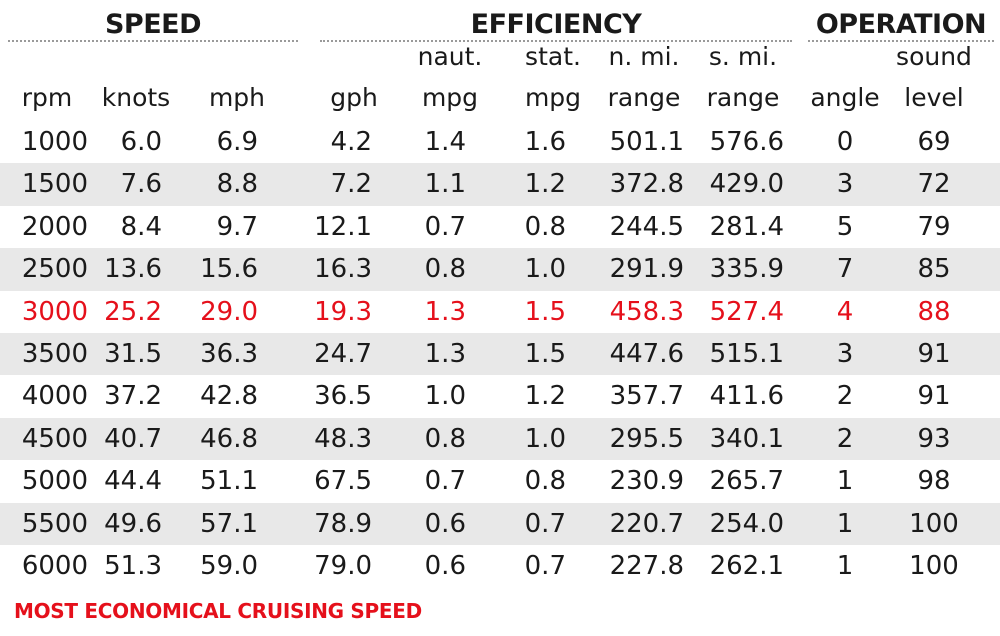  What do you see at coordinates (136, 97) in the screenshot?
I see `header-knots-line2: knots` at bounding box center [136, 97].